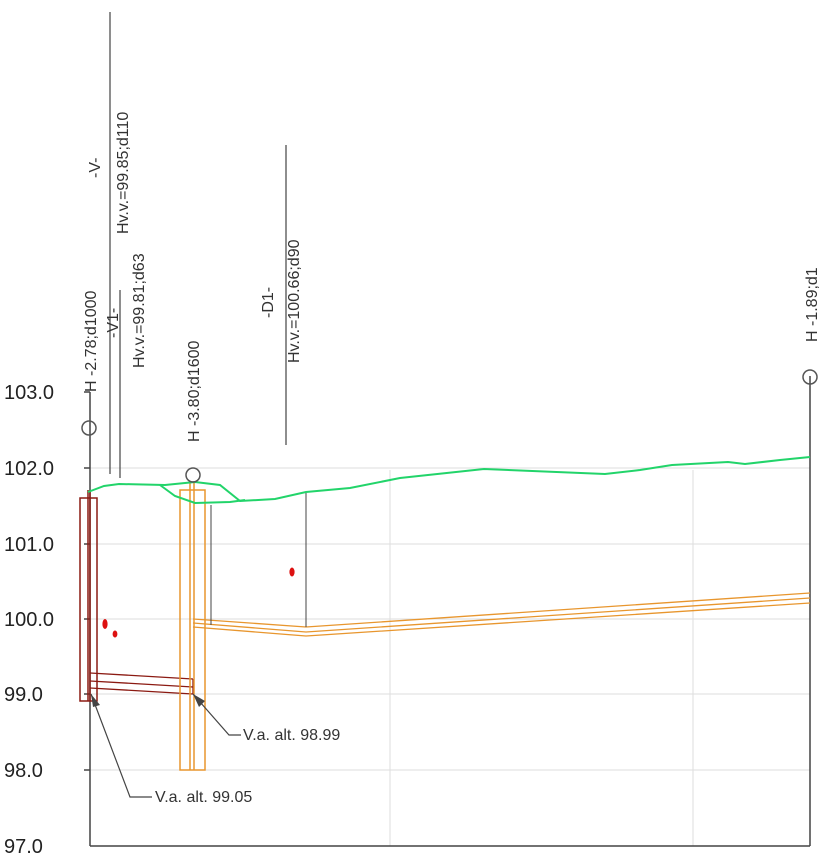 This screenshot has height=856, width=823. Describe the element at coordinates (203, 797) in the screenshot. I see `annotation-text: V.a. alt. 99.05` at that location.